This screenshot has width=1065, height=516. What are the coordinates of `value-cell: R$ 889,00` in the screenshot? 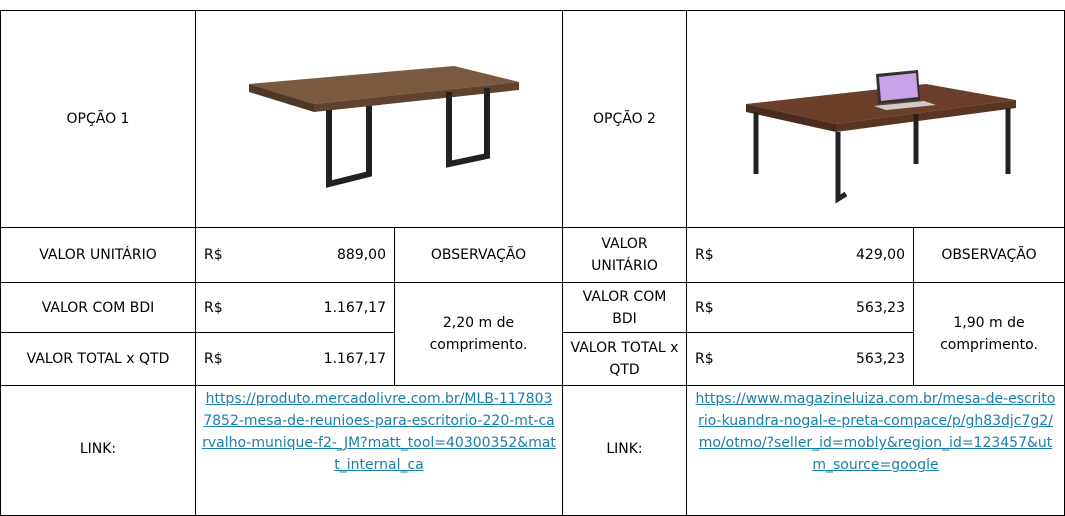 It's located at (295, 255).